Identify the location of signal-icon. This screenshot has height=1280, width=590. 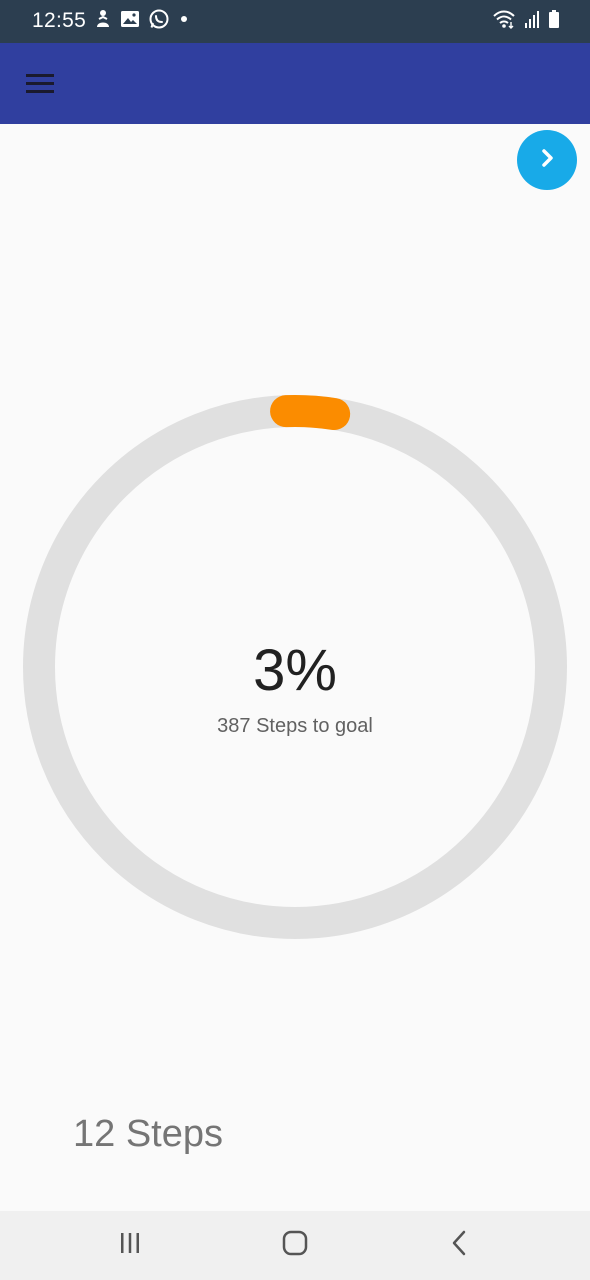
(532, 21).